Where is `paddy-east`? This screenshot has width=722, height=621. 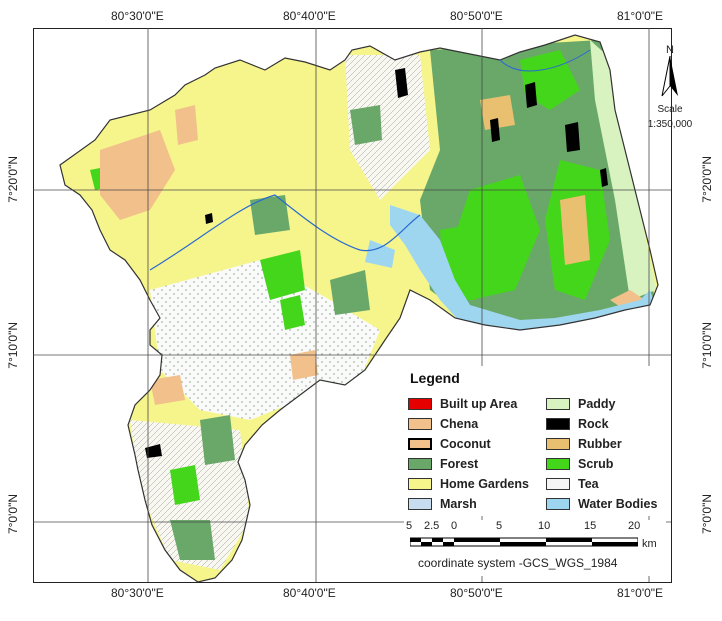 paddy-east is located at coordinates (623, 170).